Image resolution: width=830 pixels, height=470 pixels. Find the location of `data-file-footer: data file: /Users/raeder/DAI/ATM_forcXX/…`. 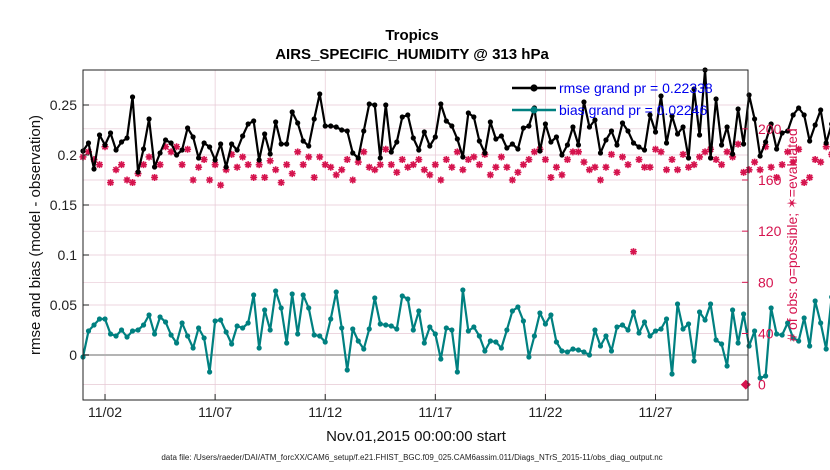

data-file-footer: data file: /Users/raeder/DAI/ATM_forcXX/… is located at coordinates (411, 457).